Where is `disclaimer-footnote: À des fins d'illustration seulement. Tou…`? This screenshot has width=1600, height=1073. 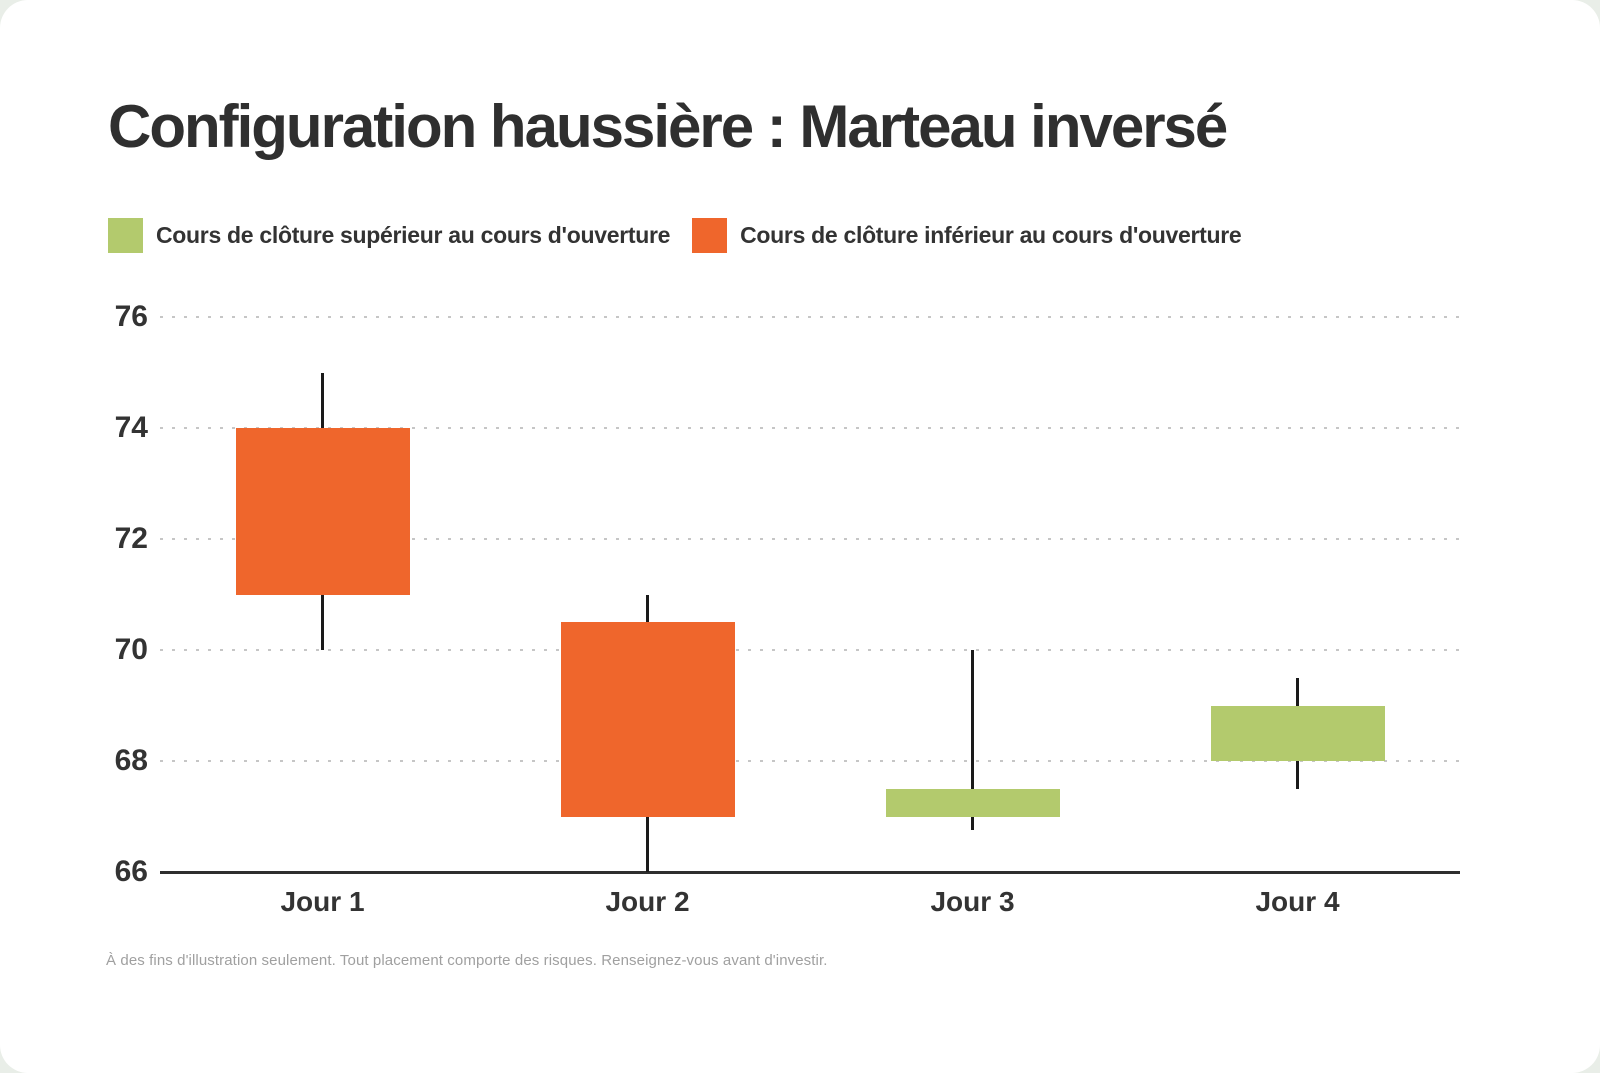
disclaimer-footnote: À des fins d'illustration seulement. Tou… is located at coordinates (467, 960).